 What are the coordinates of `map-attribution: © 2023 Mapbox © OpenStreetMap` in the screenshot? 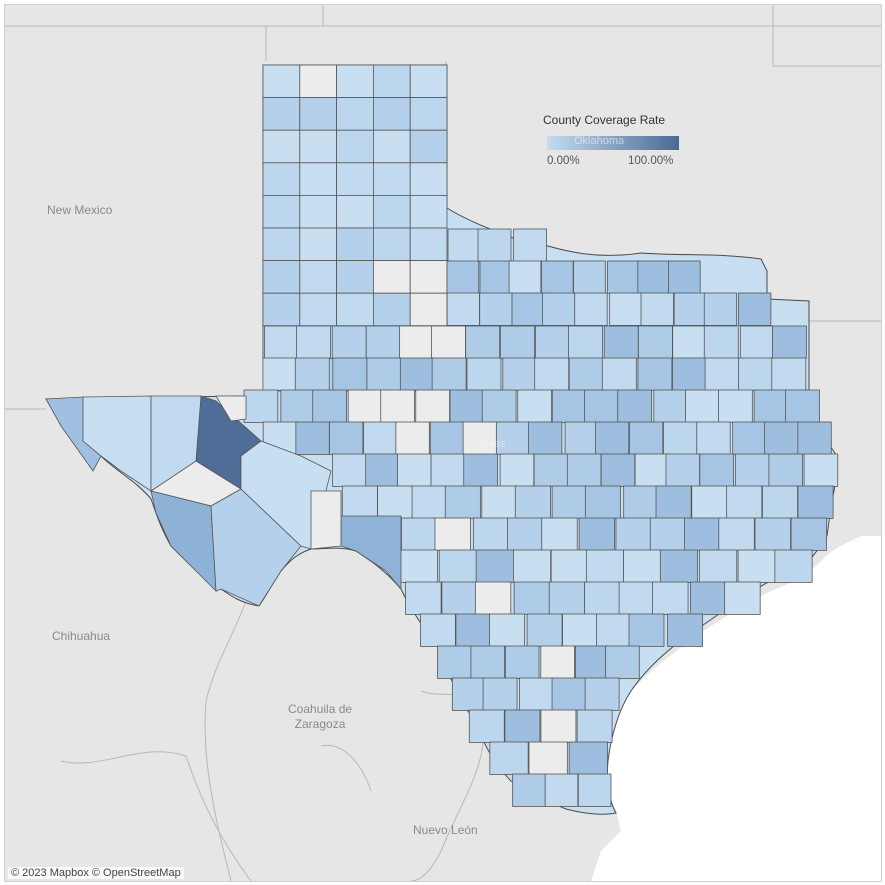 It's located at (96, 873).